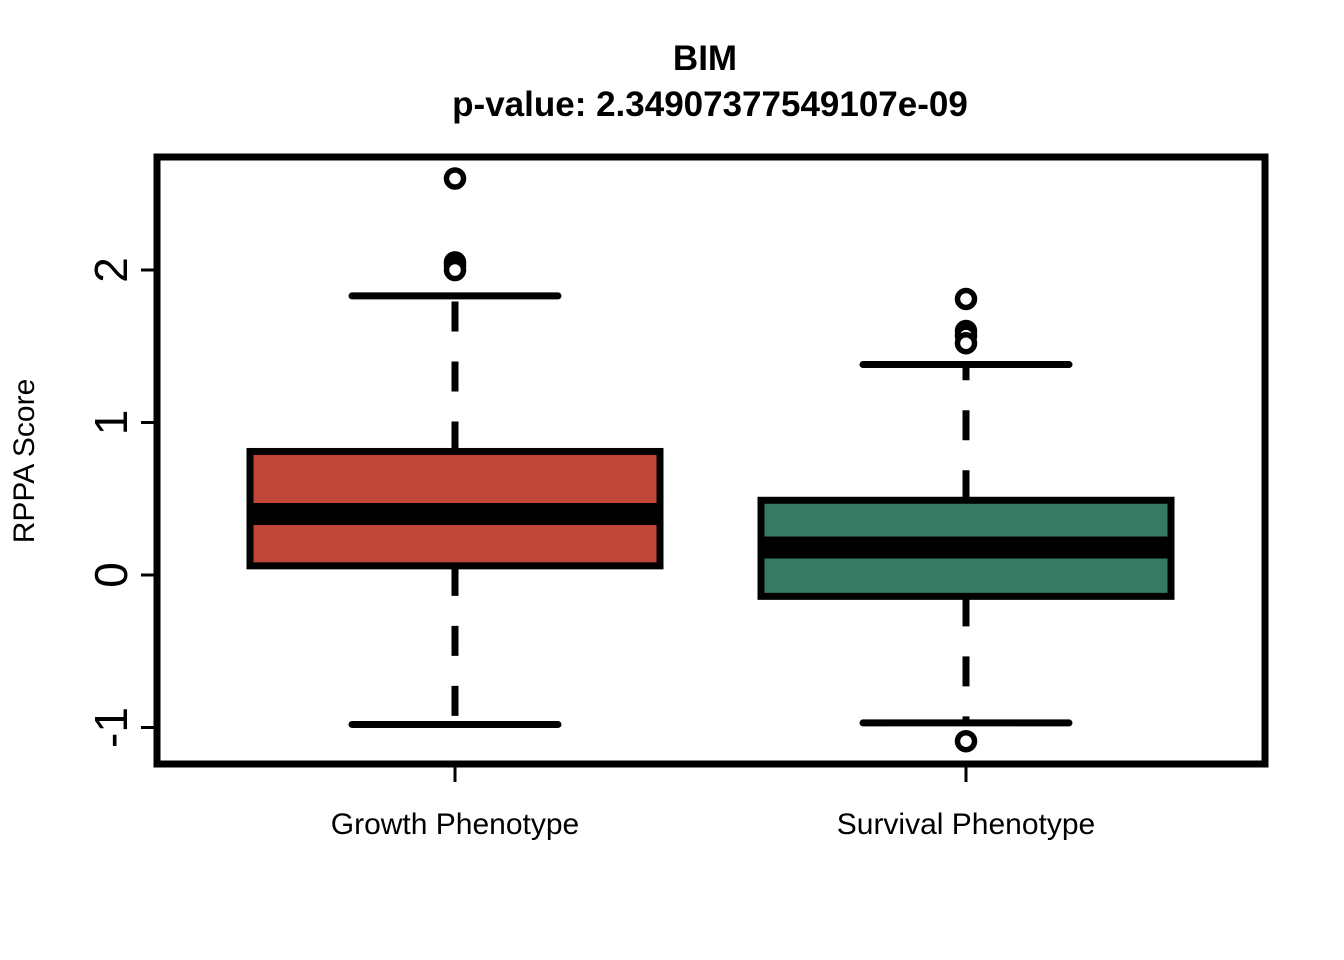 This screenshot has width=1344, height=960. Describe the element at coordinates (111, 423) in the screenshot. I see `y-tick-label-2: 1` at that location.